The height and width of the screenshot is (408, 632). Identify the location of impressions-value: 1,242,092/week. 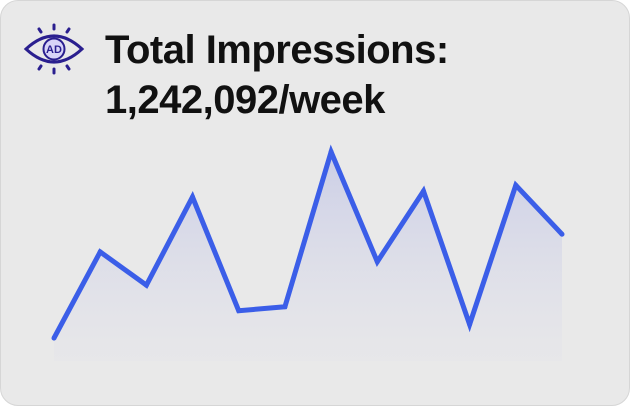
(245, 100).